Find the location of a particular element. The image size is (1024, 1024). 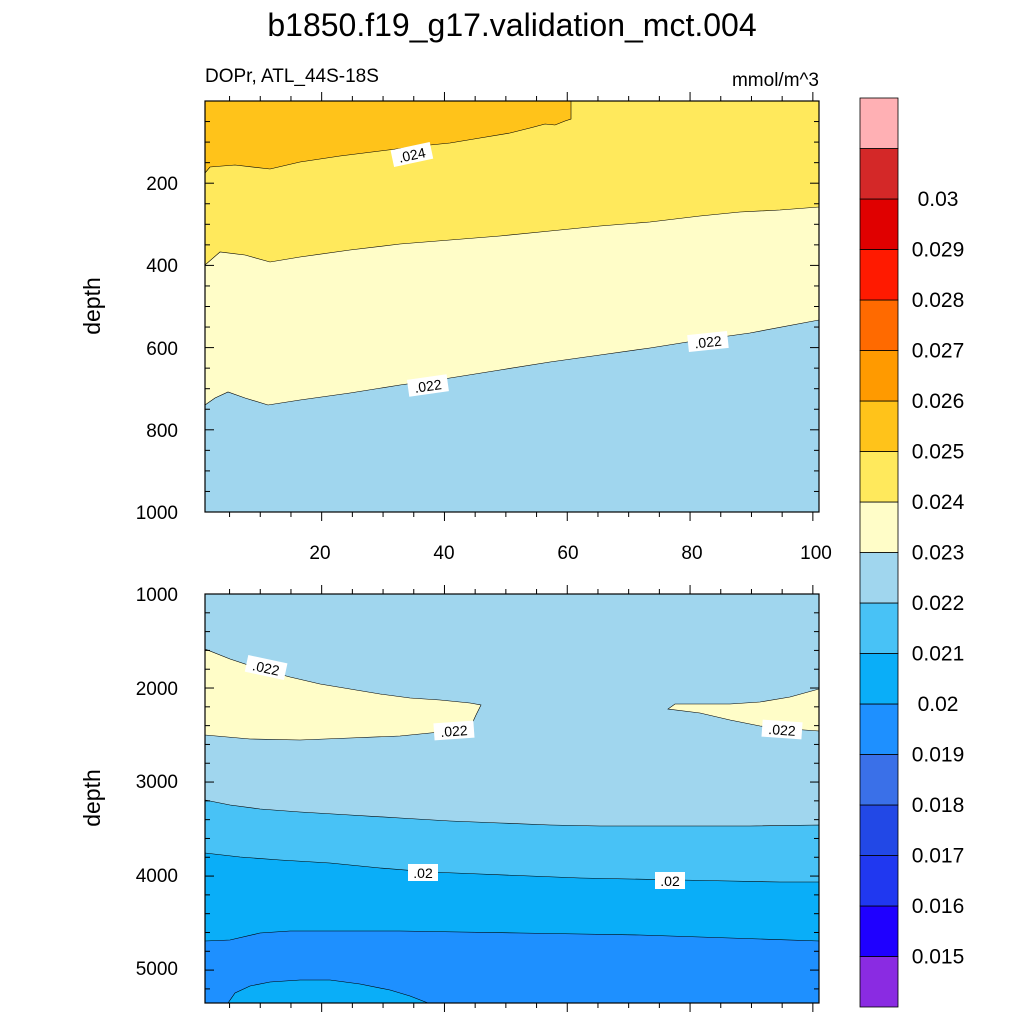

bottom-ytick-label: 3000 is located at coordinates (157, 782).